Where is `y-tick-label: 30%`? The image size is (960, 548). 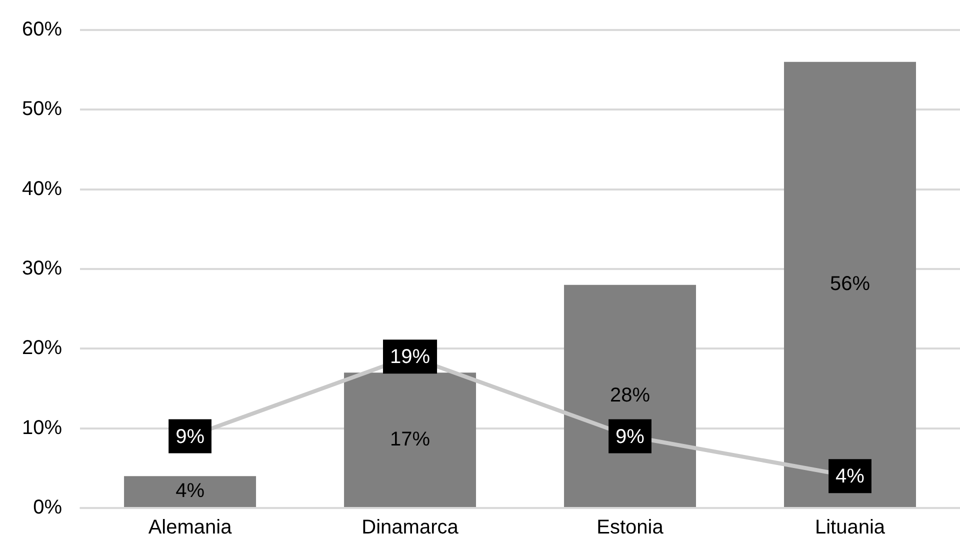
y-tick-label: 30% is located at coordinates (42, 269).